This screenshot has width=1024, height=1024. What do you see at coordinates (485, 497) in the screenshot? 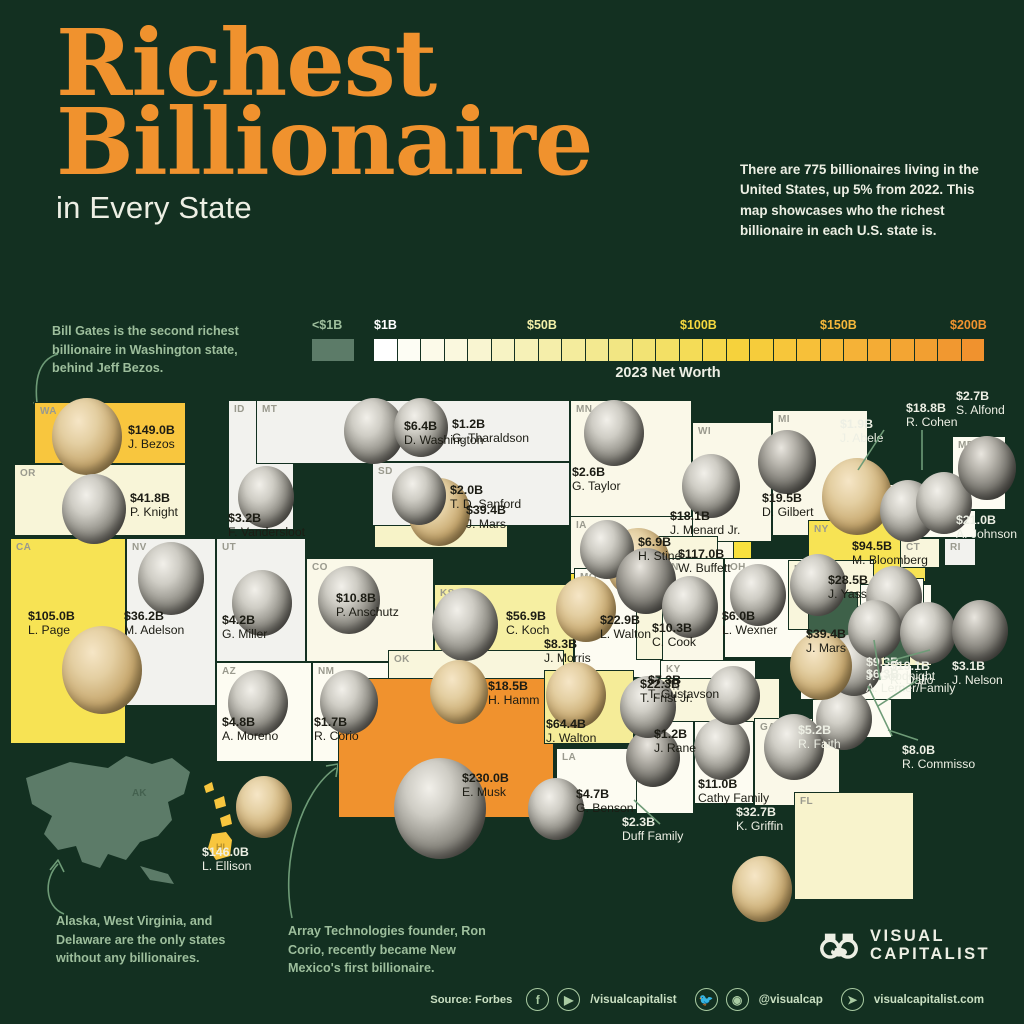
I see `label-sd: $2.0B T. D. Sanford` at bounding box center [485, 497].